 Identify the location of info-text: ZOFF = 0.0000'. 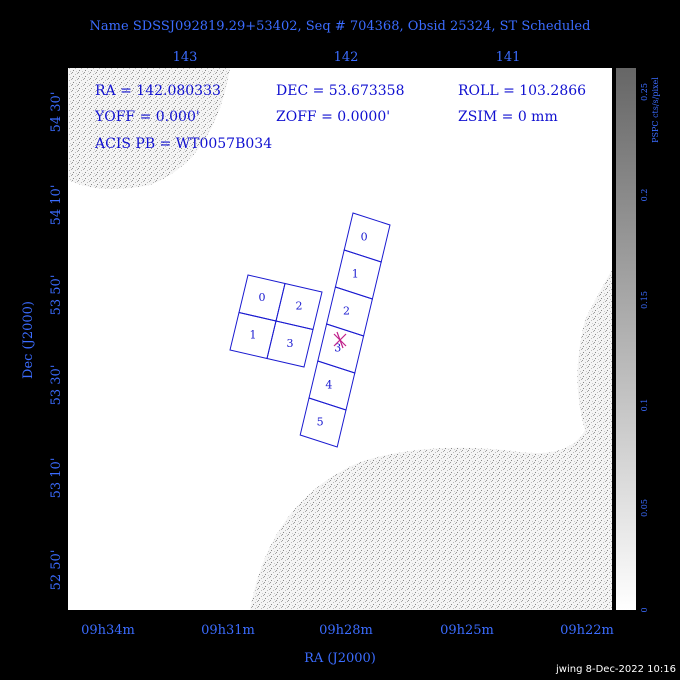
(333, 117).